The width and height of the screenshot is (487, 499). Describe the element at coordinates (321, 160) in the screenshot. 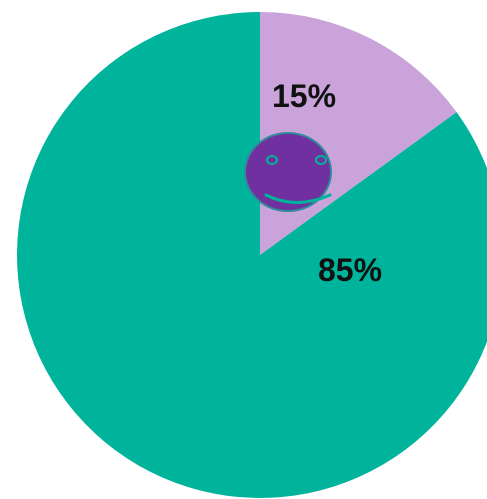

I see `smiley-right-eye` at that location.